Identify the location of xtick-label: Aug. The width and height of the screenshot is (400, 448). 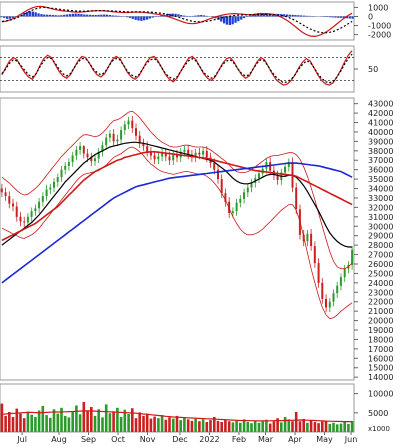
(59, 439).